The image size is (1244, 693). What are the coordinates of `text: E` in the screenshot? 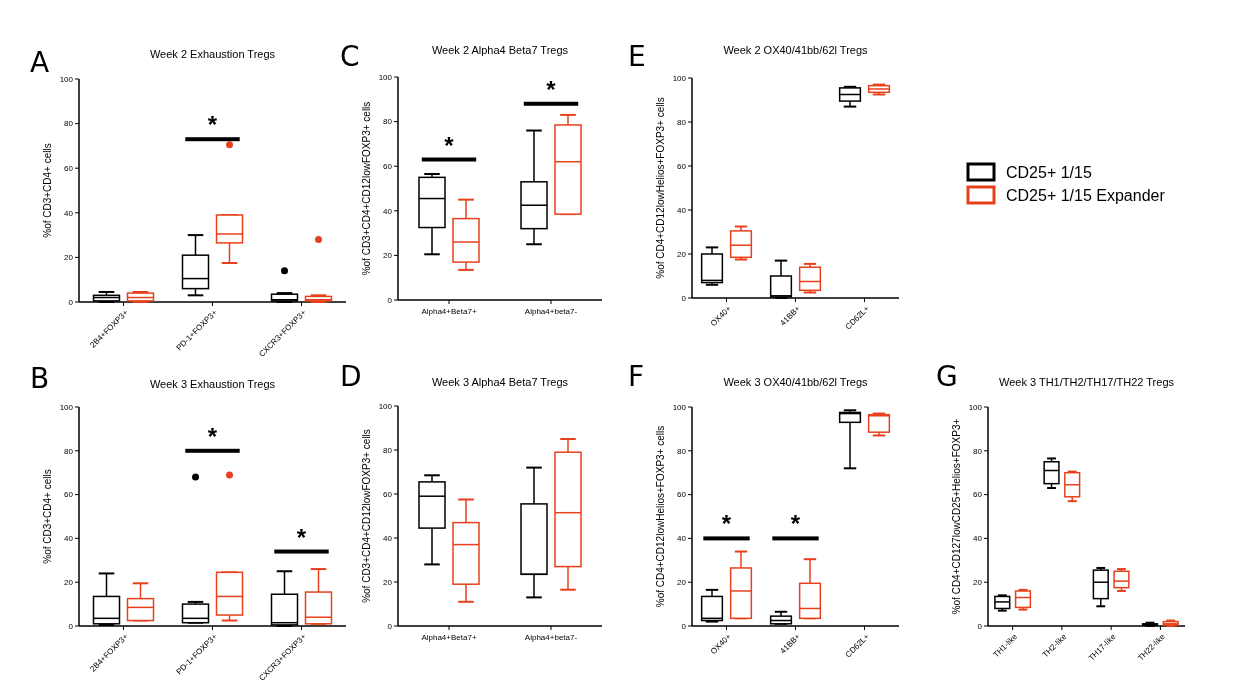 It's located at (637, 56).